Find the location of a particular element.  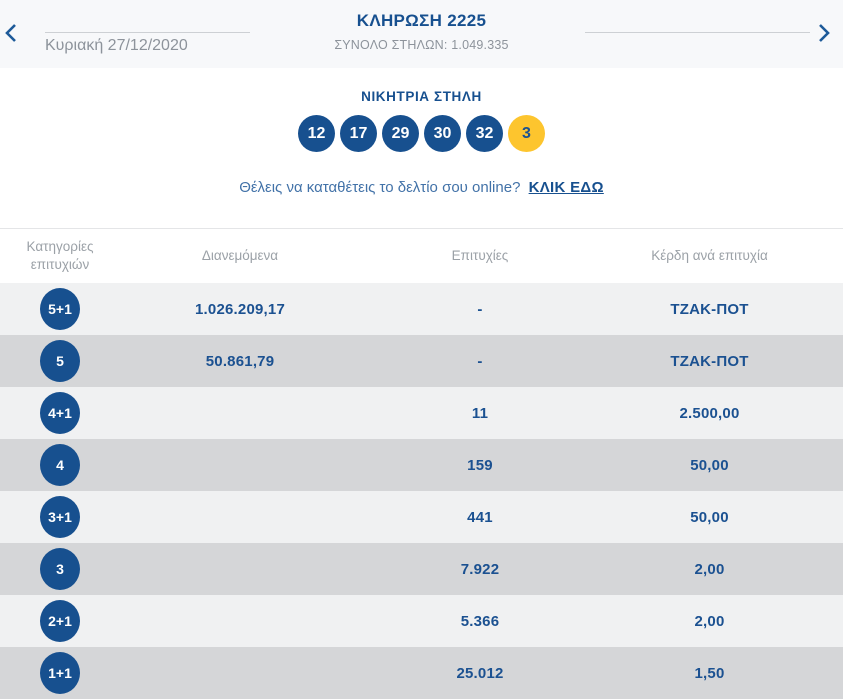

table-row: 5+1 1.026.209,17 - ΤΖΑΚ-ΠΟΤ is located at coordinates (421, 309).